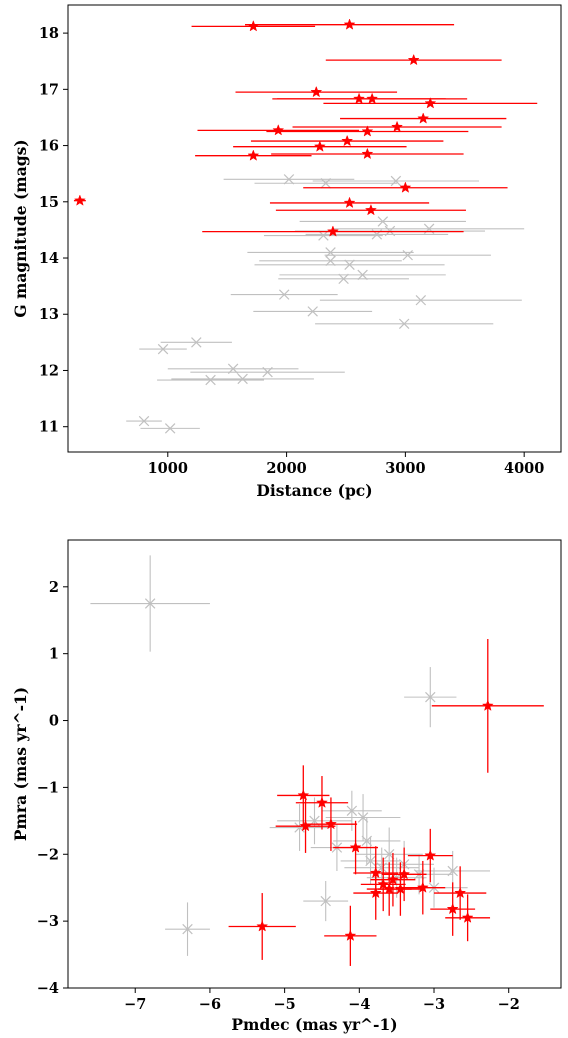  I want to click on y-tick-label: −3, so click(48, 921).